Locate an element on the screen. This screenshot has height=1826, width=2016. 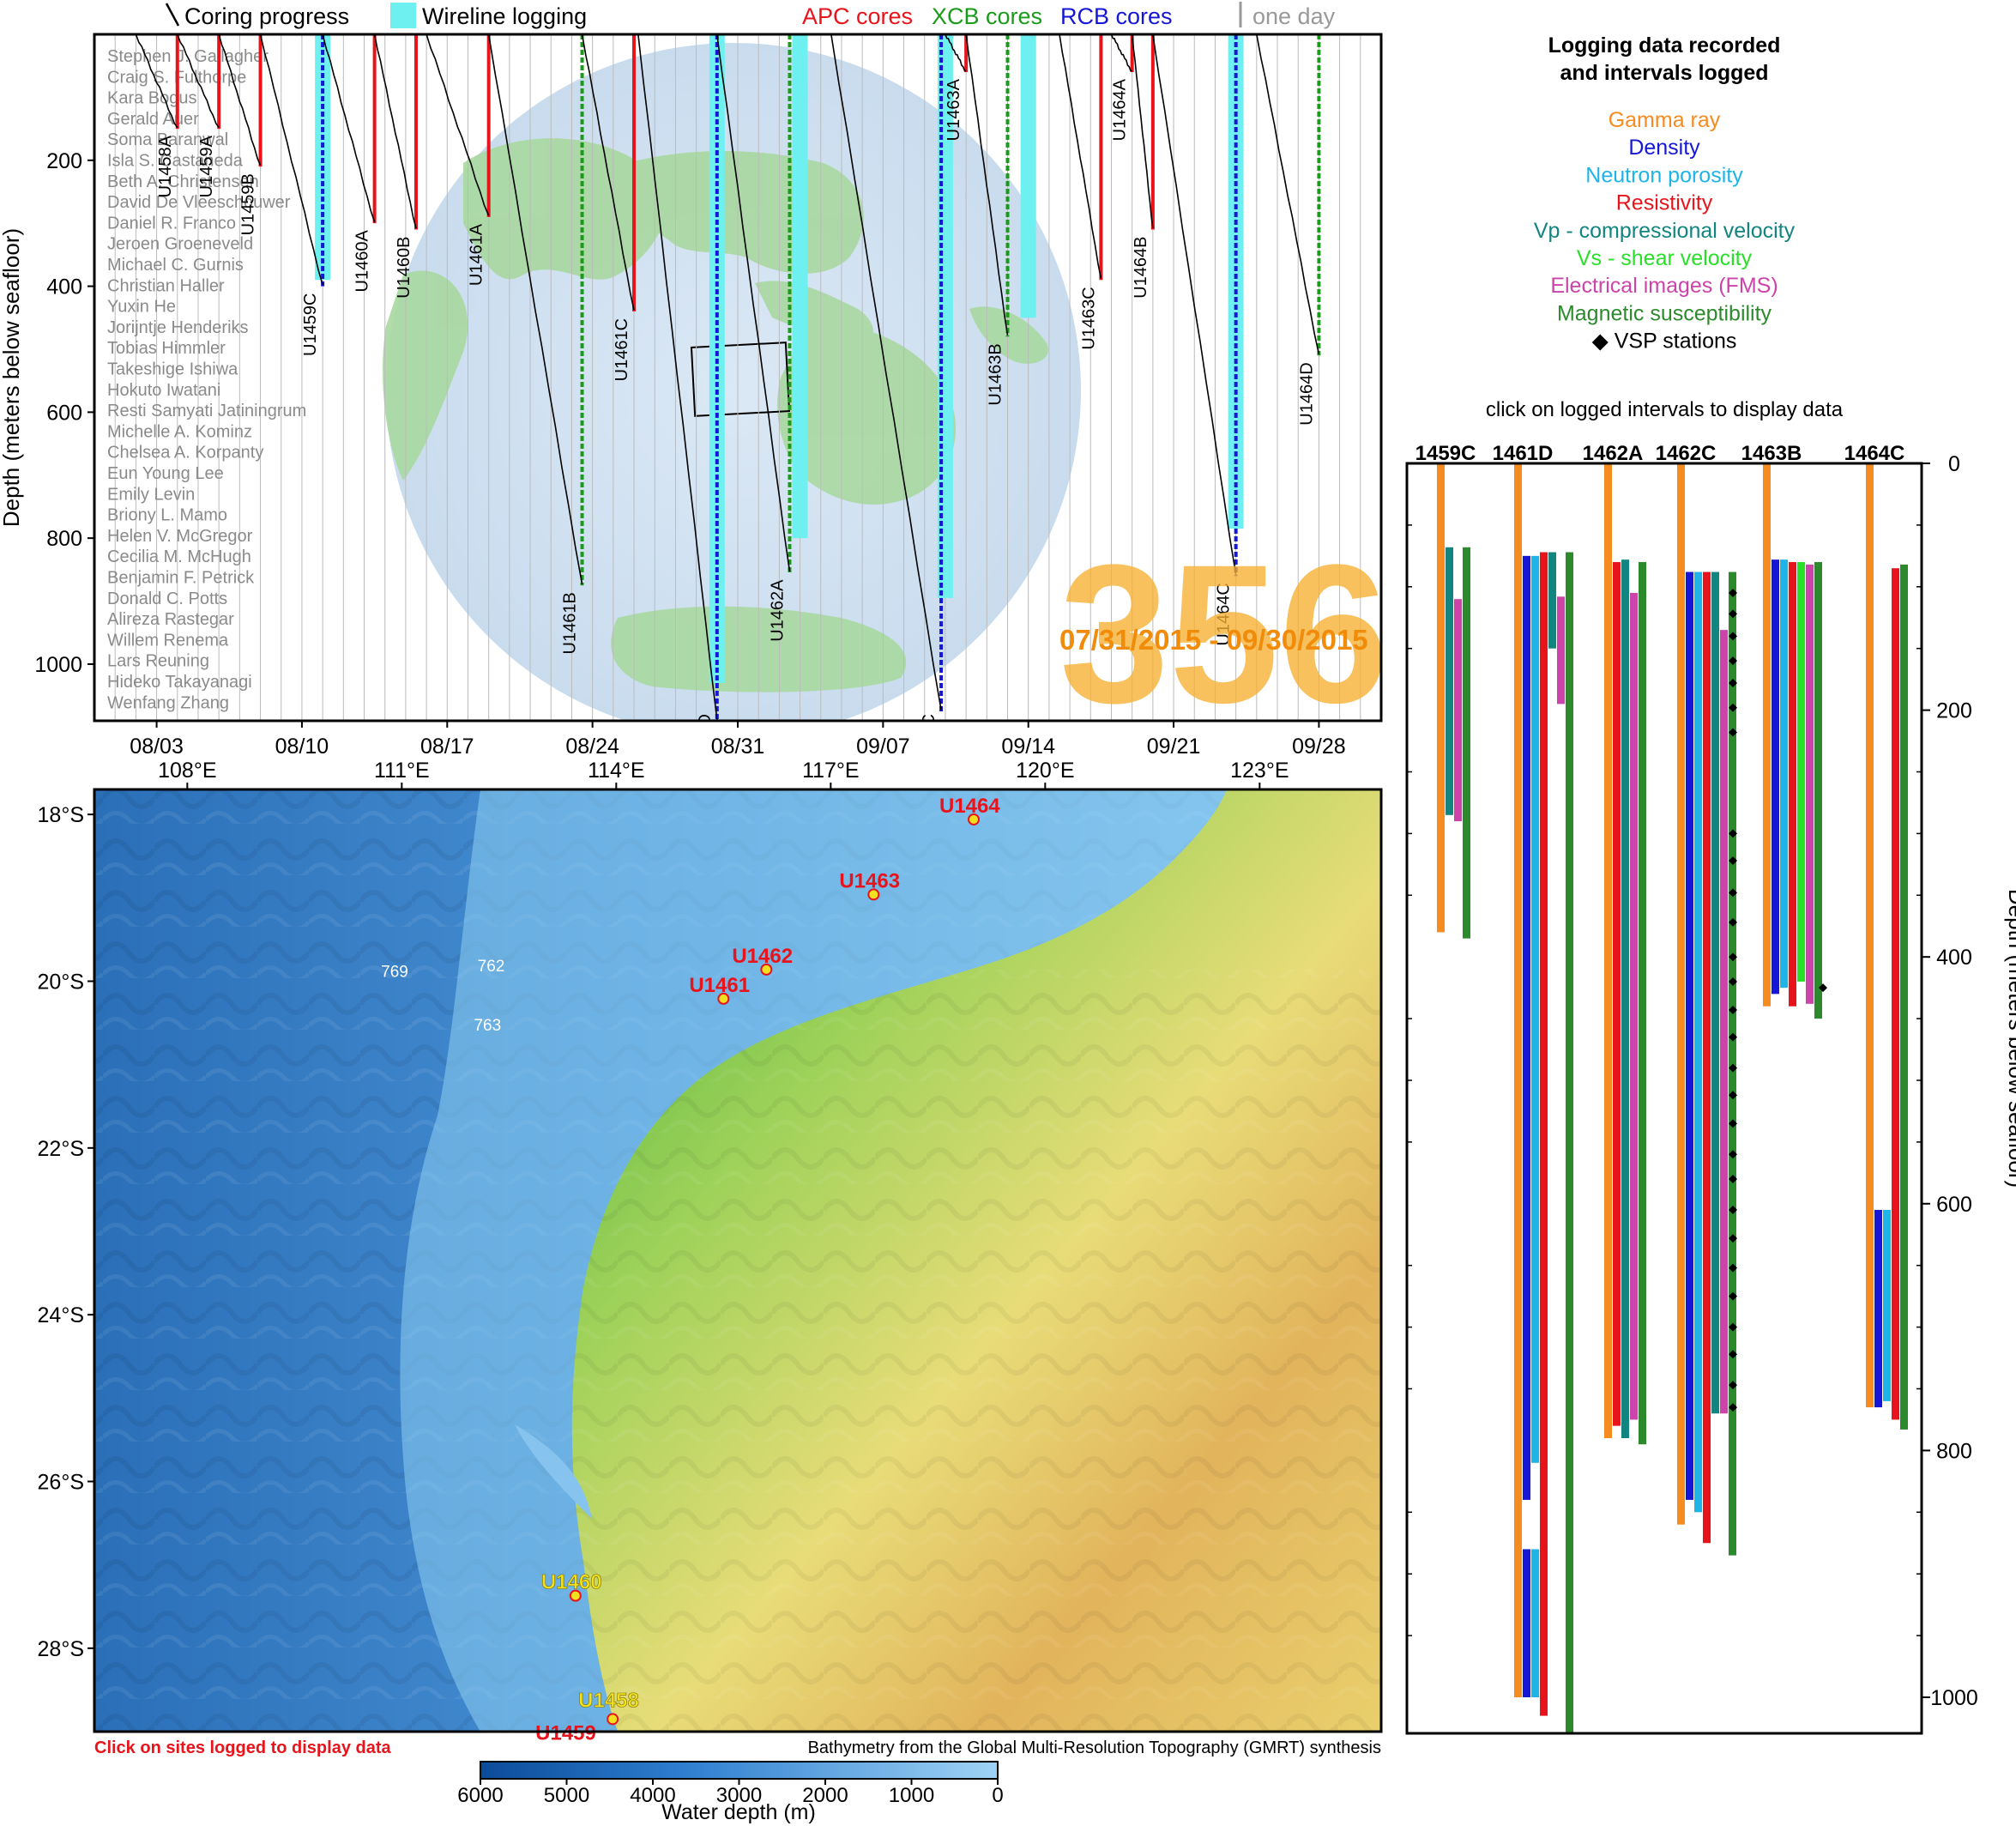
hole-label: U1464C is located at coordinates (1225, 614).